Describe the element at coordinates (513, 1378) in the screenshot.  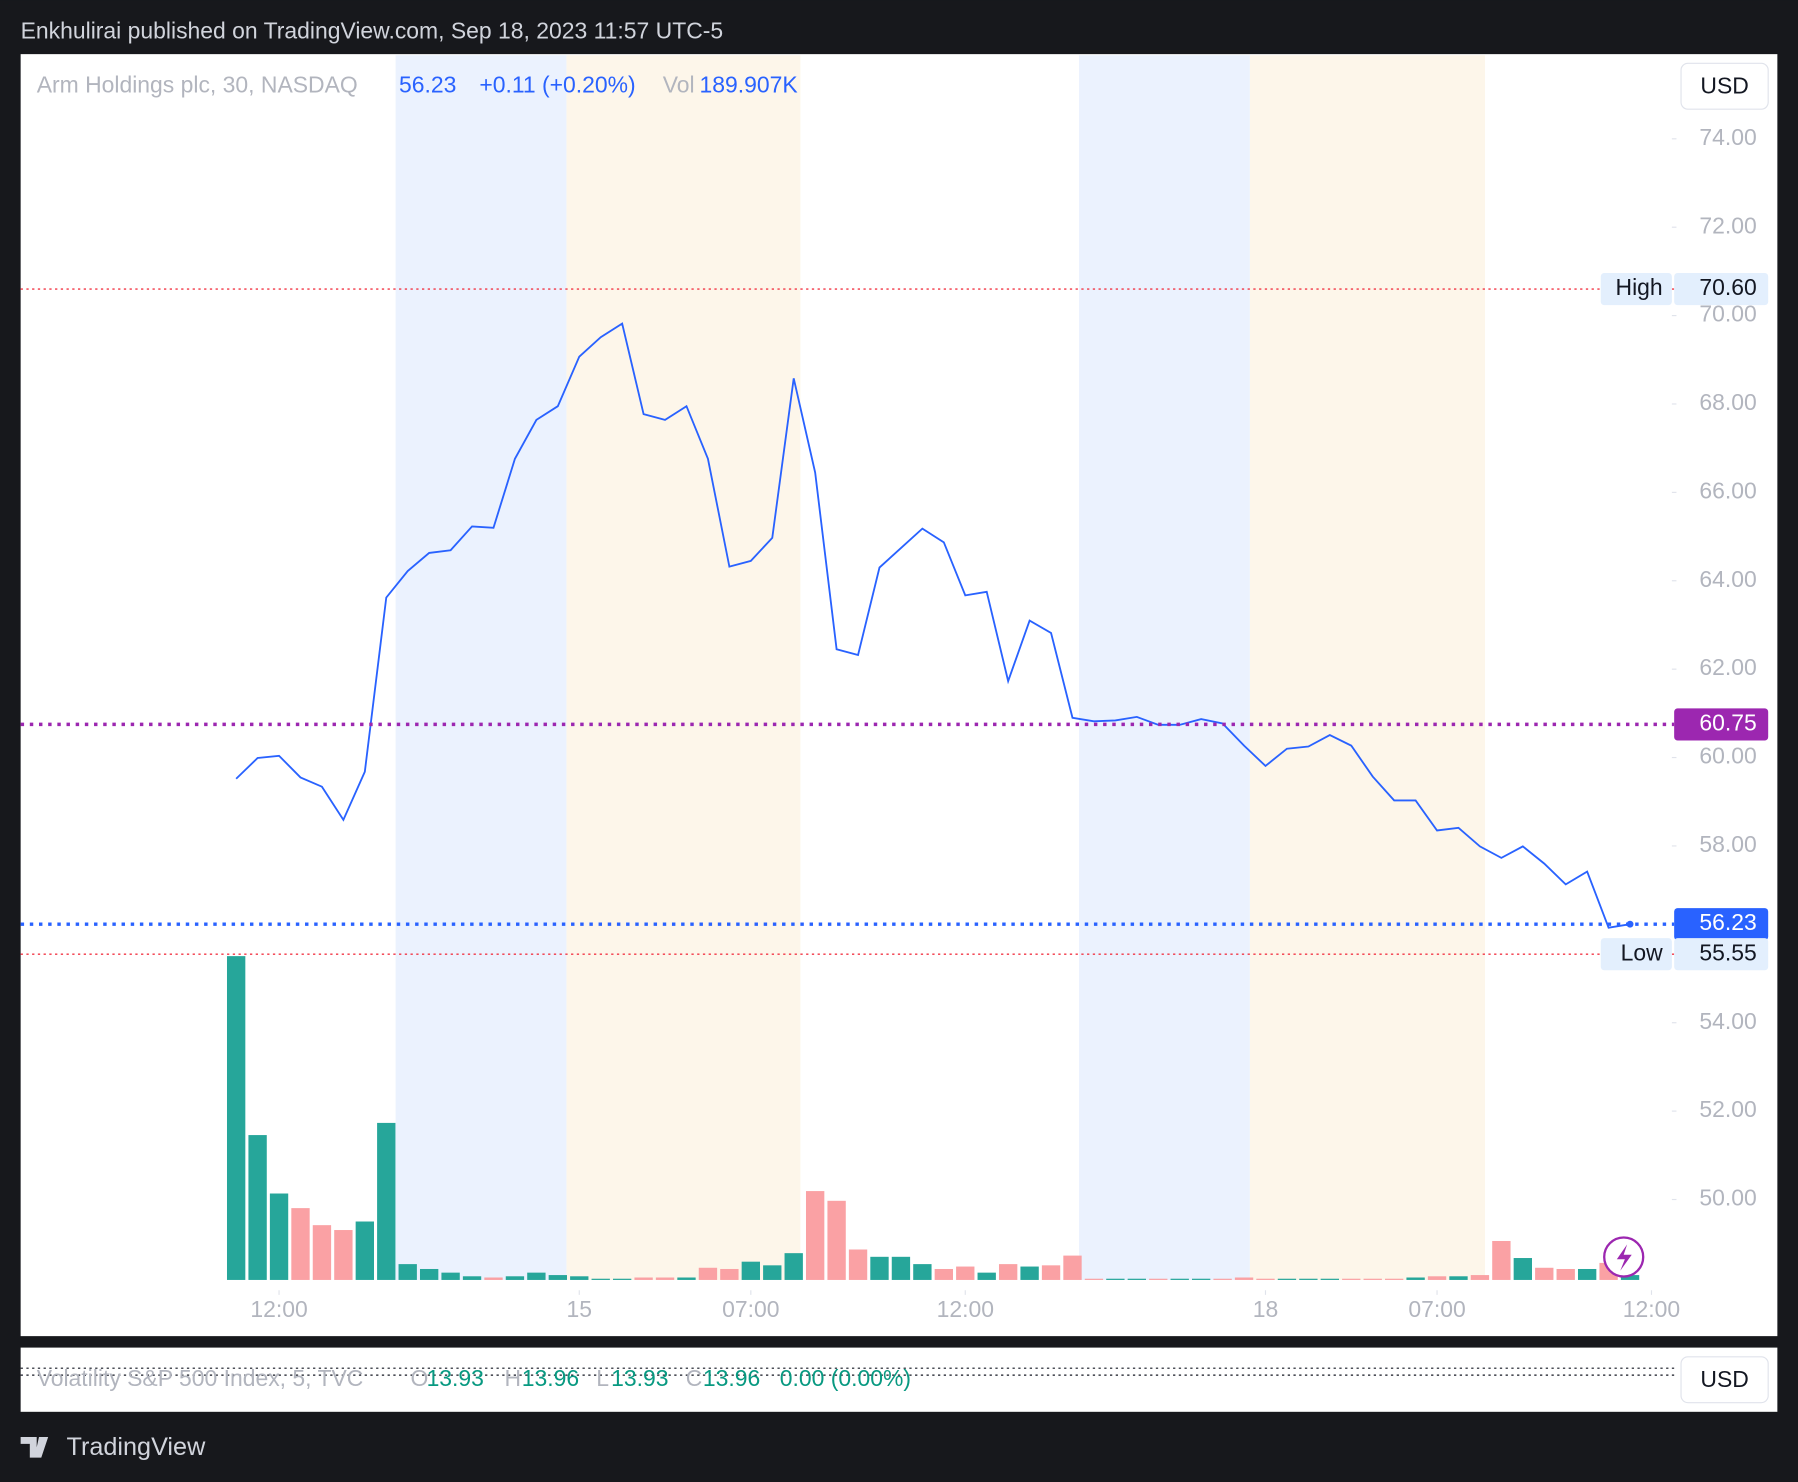
I see `h-label: H` at that location.